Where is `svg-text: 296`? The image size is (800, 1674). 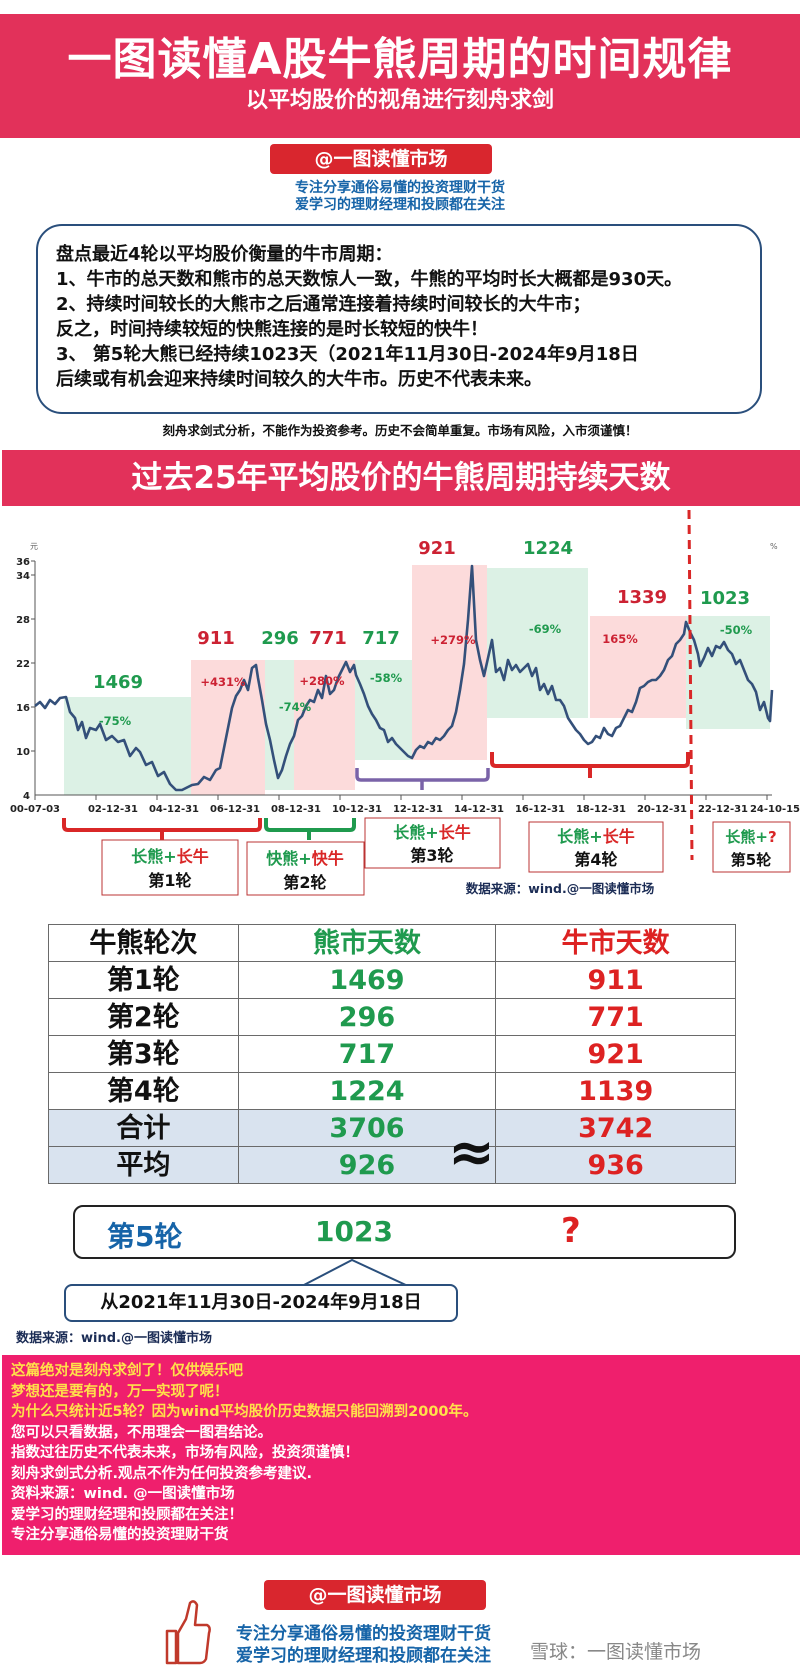
svg-text: 296 is located at coordinates (280, 638).